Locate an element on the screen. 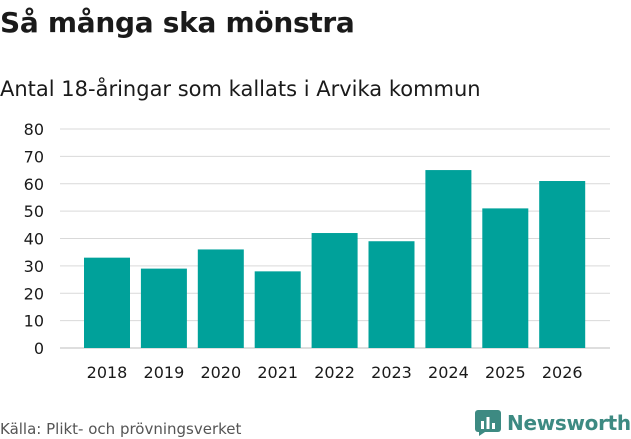  brand-logo: Newsworthy is located at coordinates (553, 423).